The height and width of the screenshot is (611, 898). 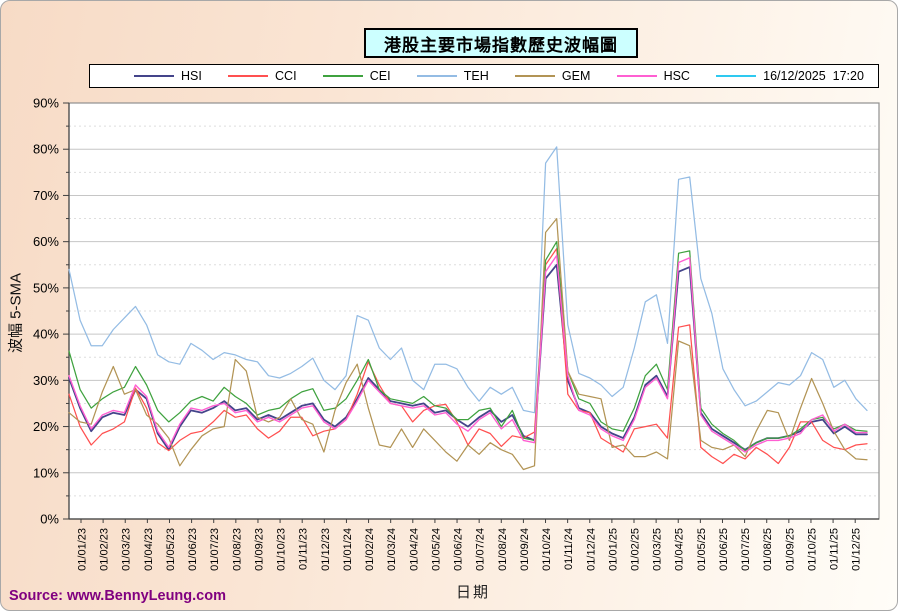 What do you see at coordinates (459, 549) in the screenshot?
I see `x-axis-tick-label: 01/06/24` at bounding box center [459, 549].